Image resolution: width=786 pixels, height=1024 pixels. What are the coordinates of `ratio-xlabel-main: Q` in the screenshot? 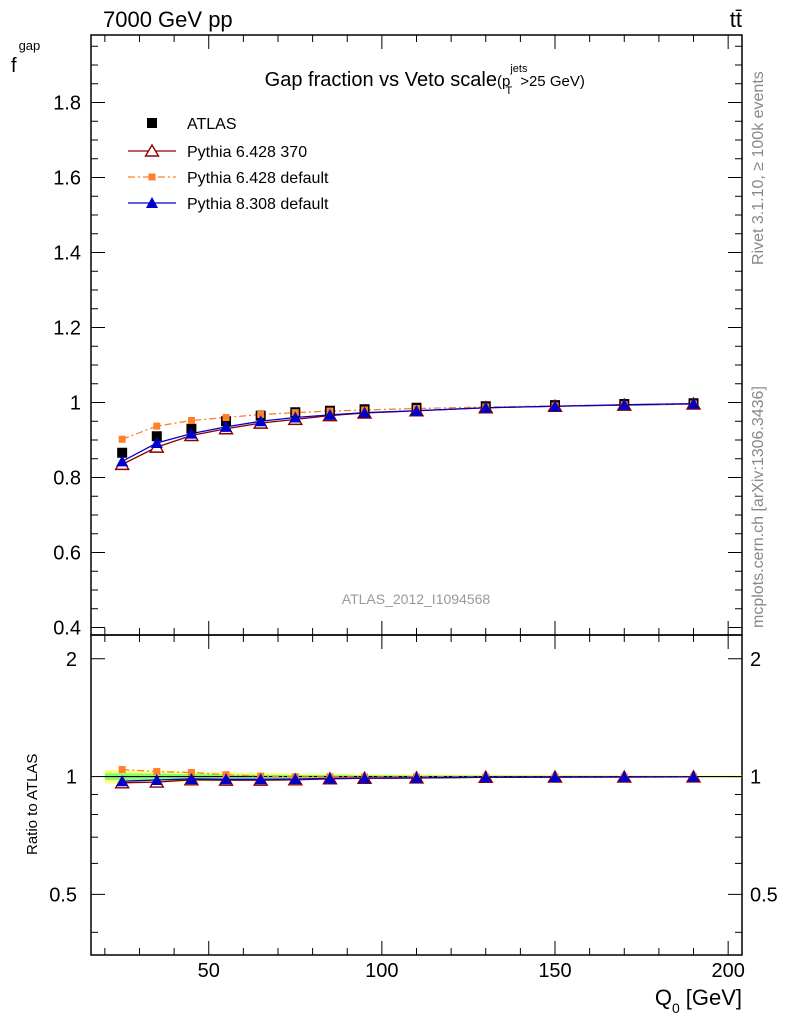 It's located at (663, 997).